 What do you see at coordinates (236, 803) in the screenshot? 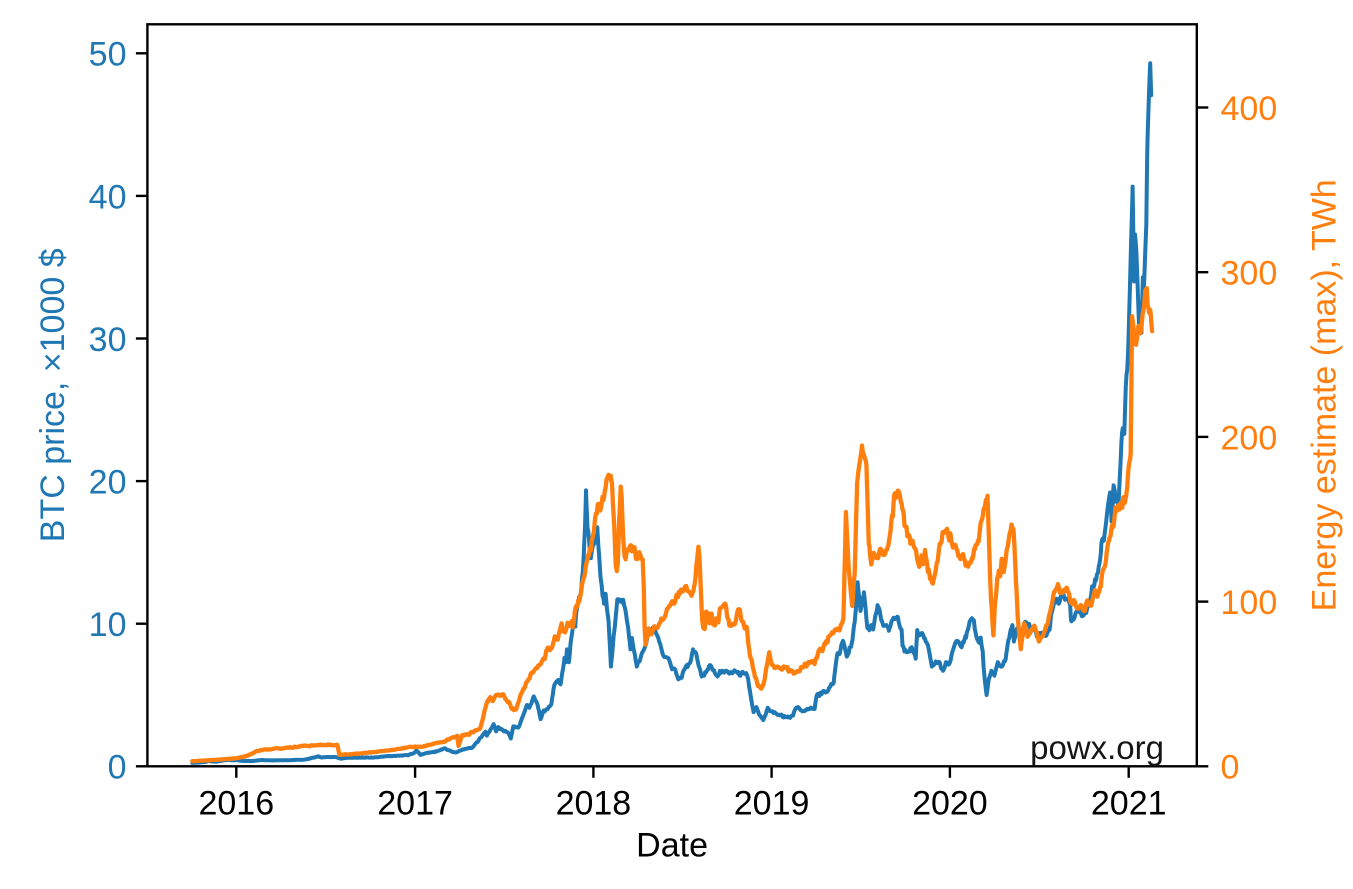
I see `svg-text: 2016` at bounding box center [236, 803].